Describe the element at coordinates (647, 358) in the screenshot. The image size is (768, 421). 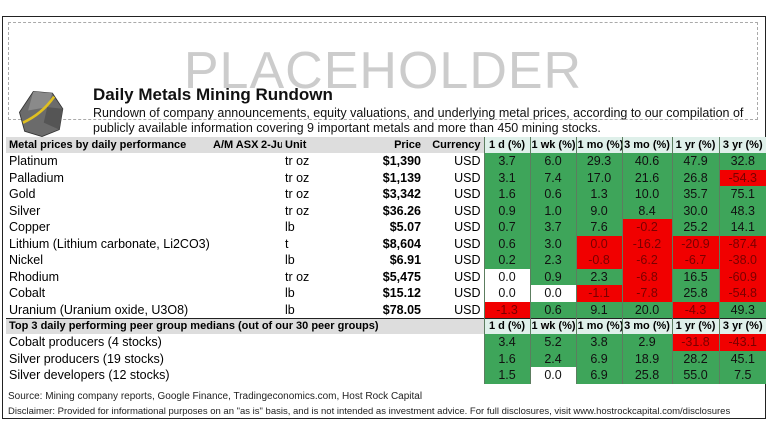
I see `change-cell: 18.9` at that location.